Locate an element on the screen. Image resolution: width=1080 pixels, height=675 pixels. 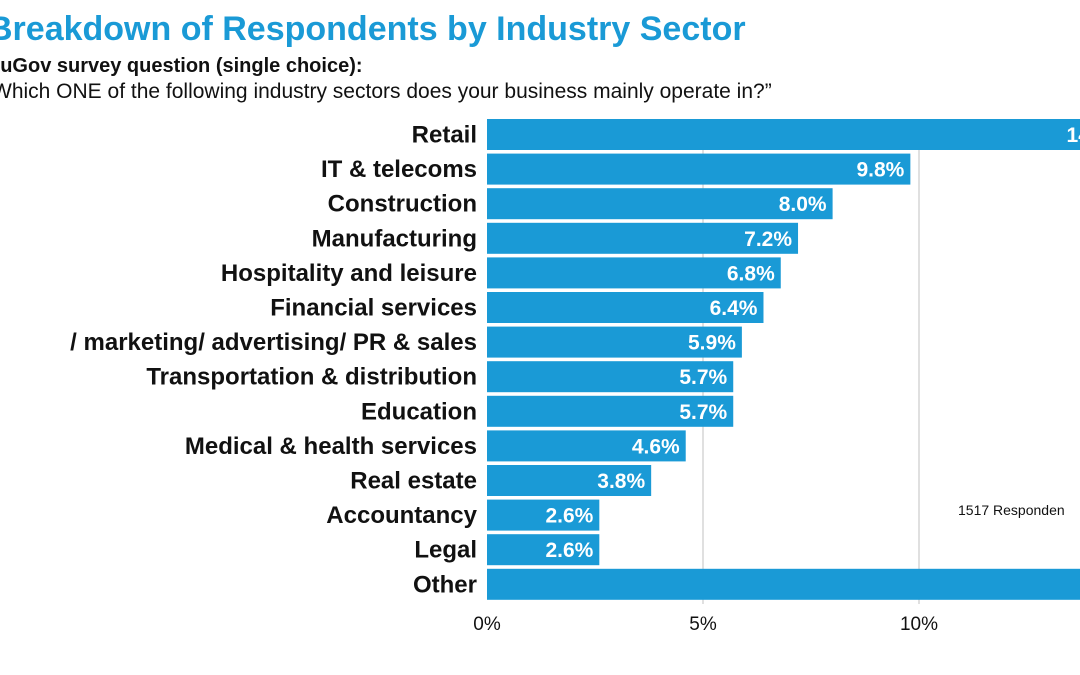
category-label: Construction is located at coordinates (402, 204).